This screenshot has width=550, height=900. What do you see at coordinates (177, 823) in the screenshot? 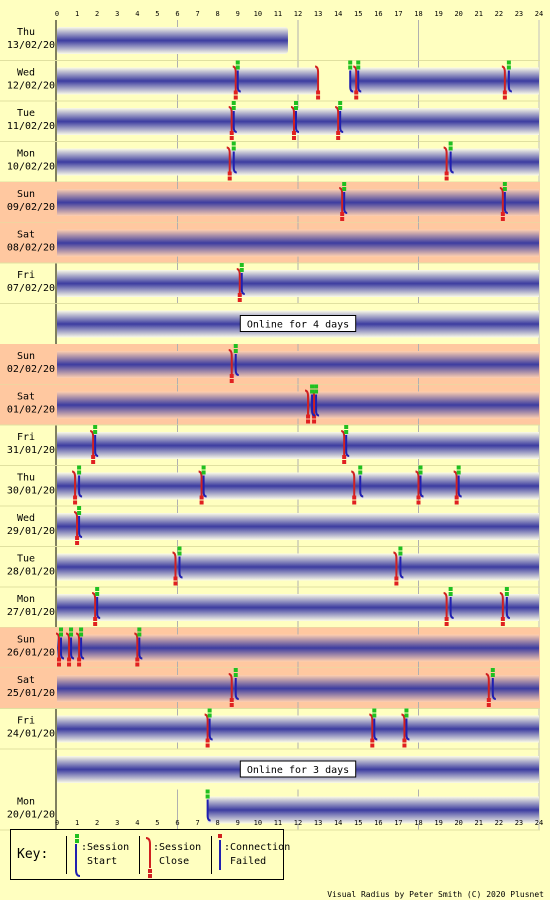
I see `x-tick-label-bottom: 6` at bounding box center [177, 823].